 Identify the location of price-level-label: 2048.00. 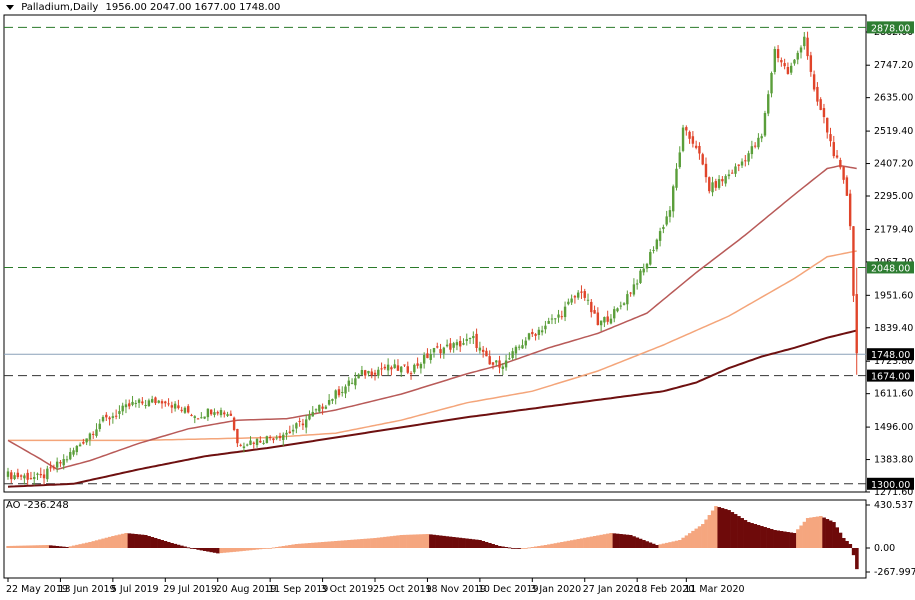
(890, 268).